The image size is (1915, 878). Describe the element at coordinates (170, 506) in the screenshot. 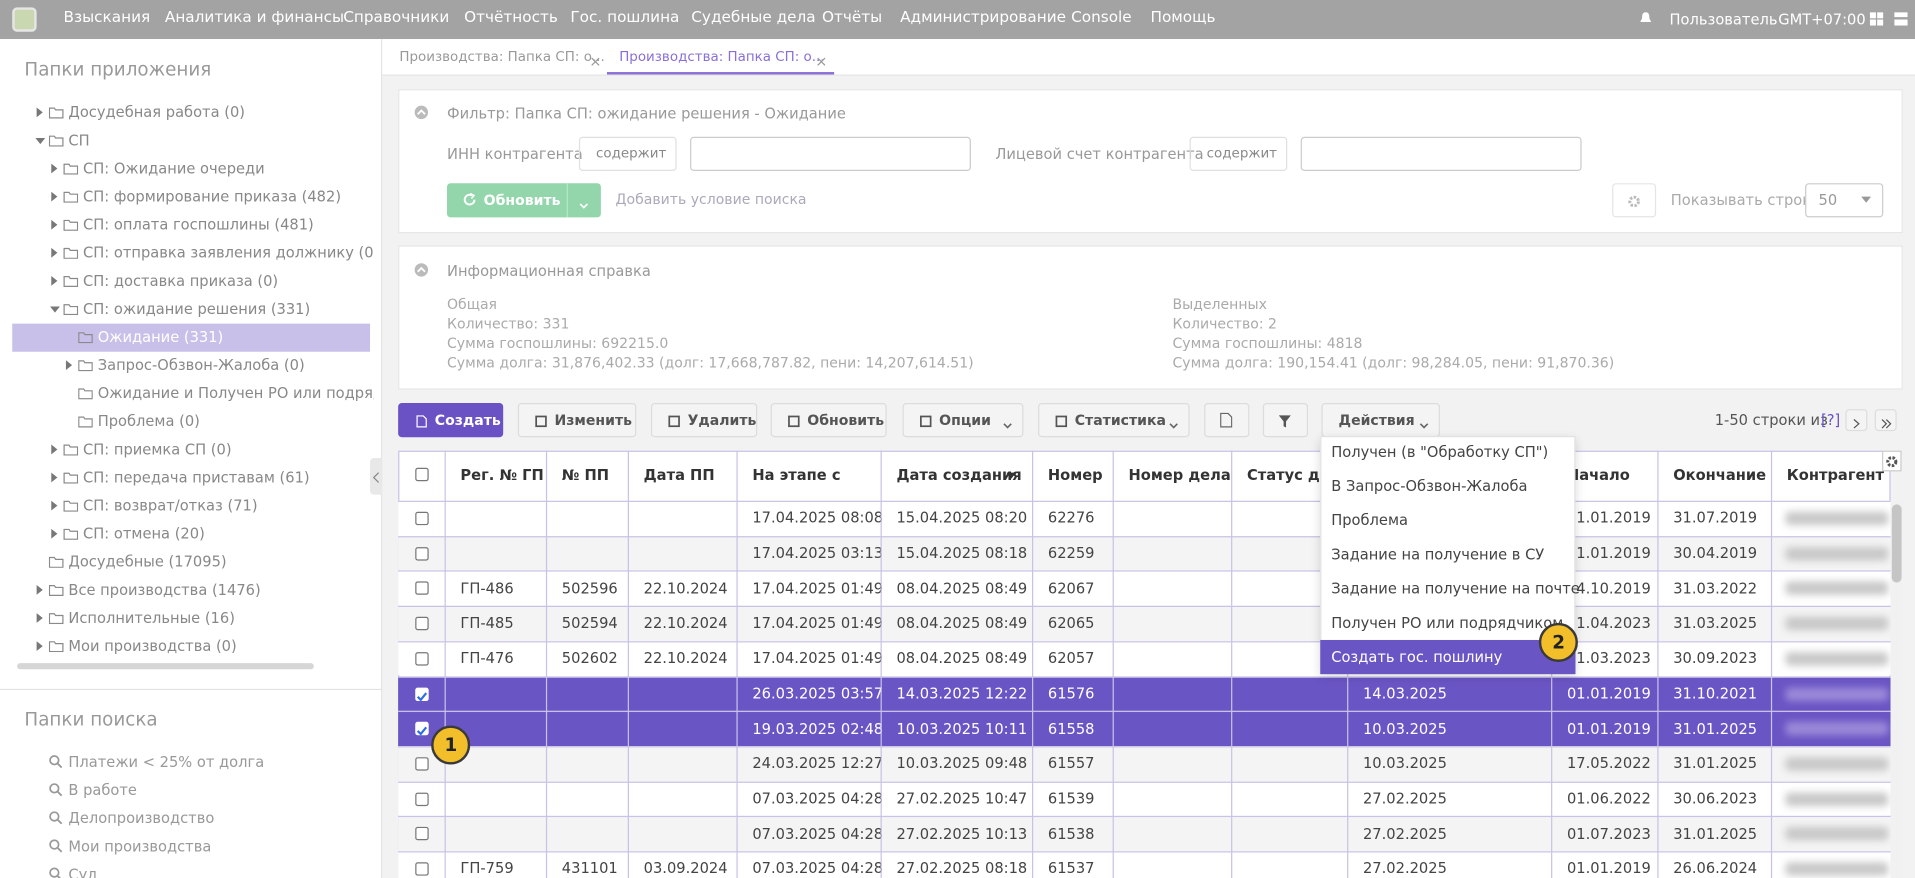

I see `folder-item: СП: возврат/отказ (71)` at that location.